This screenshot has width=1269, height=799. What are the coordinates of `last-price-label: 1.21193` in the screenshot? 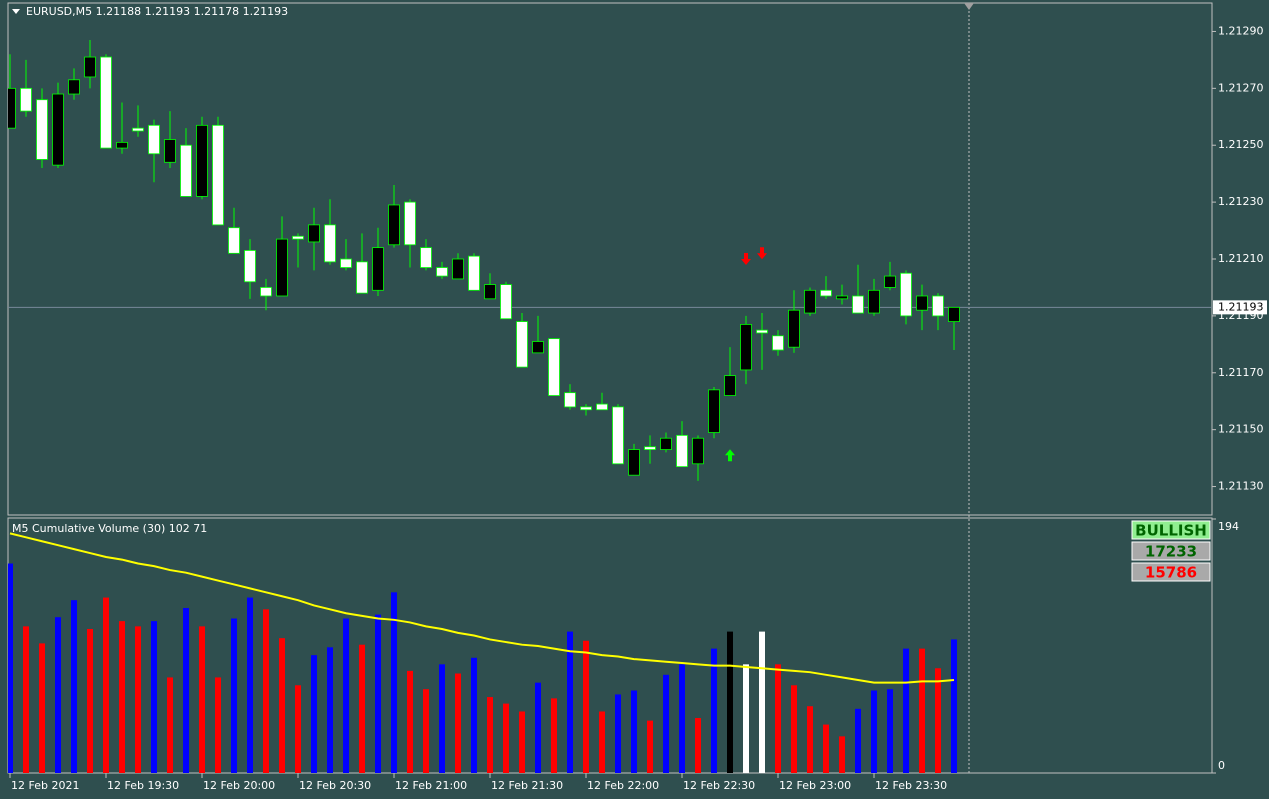 It's located at (1241, 306).